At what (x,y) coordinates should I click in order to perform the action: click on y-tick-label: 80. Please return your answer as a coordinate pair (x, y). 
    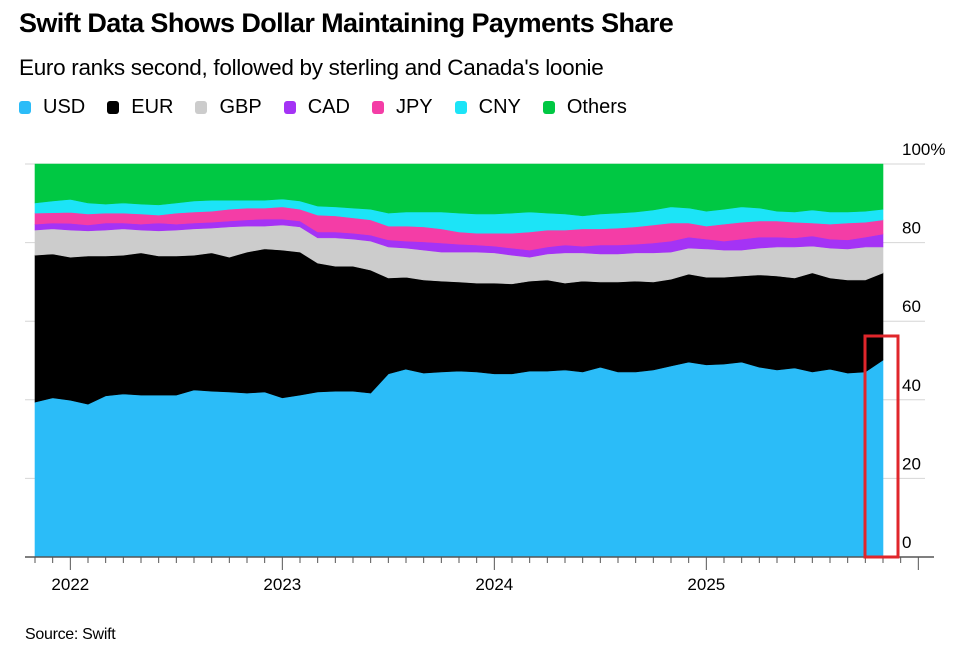
    Looking at the image, I should click on (911, 228).